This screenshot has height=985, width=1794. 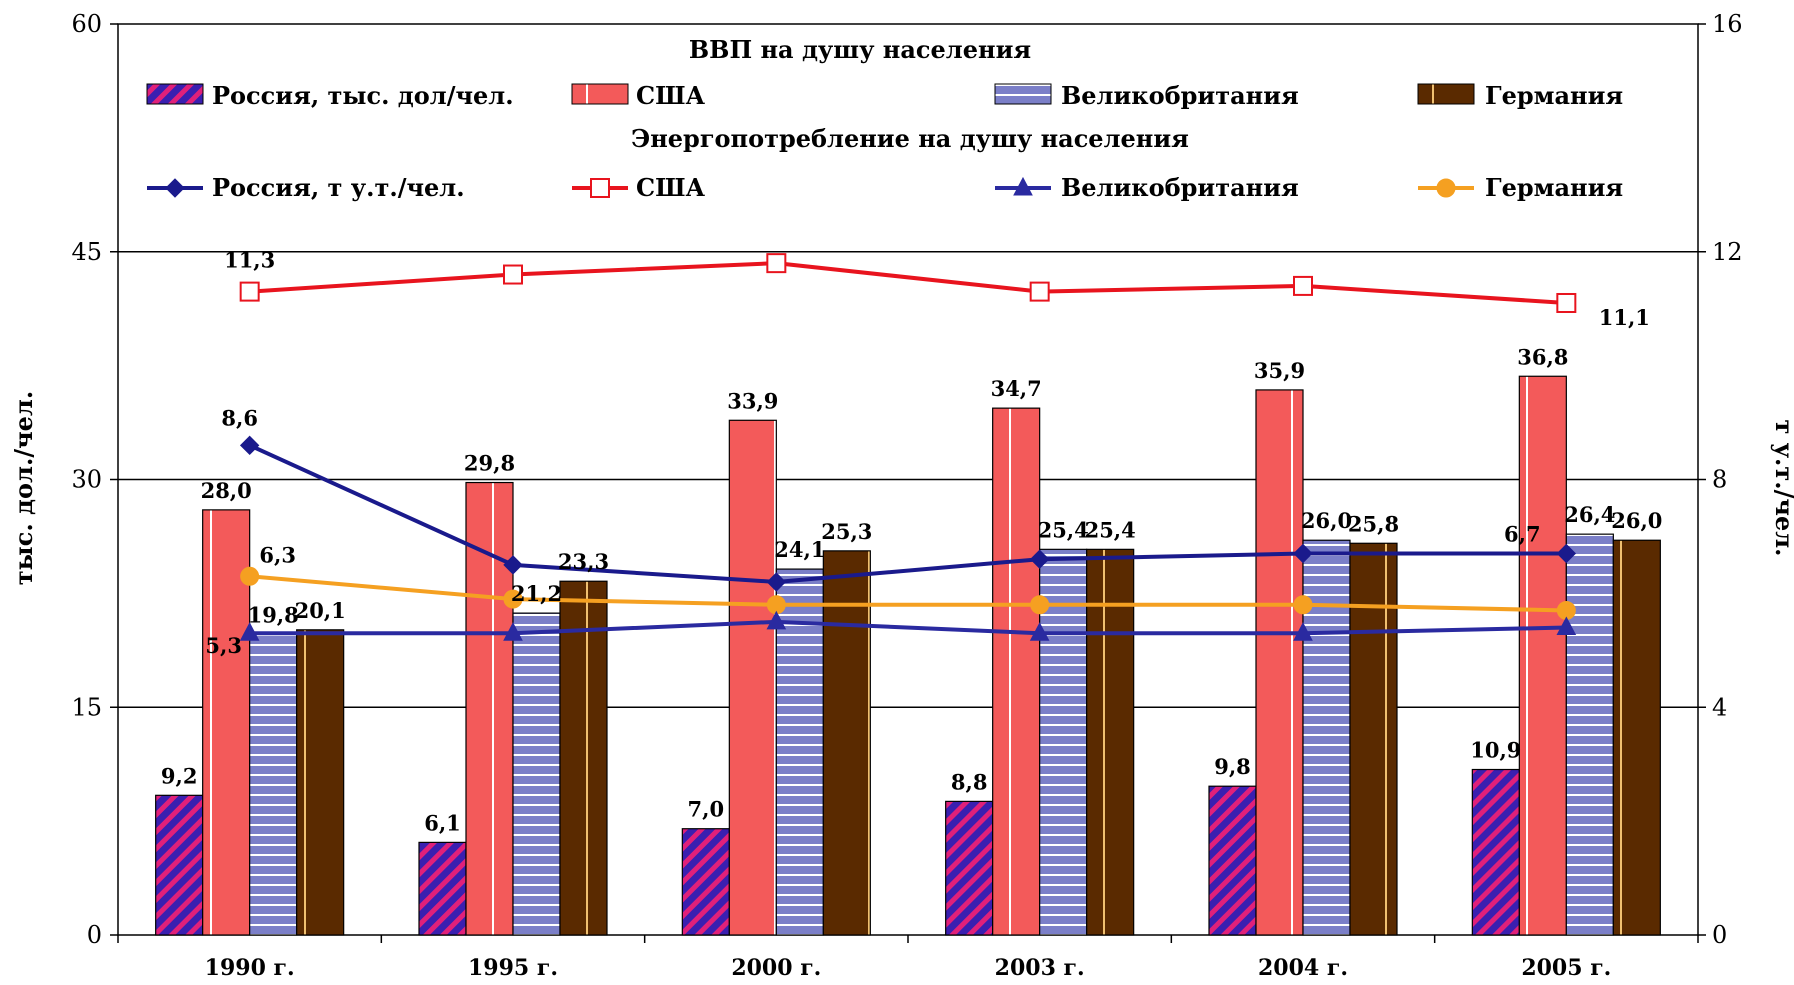 What do you see at coordinates (910, 138) in the screenshot?
I see `legend-title-lines: Энергопотребление на душу населения` at bounding box center [910, 138].